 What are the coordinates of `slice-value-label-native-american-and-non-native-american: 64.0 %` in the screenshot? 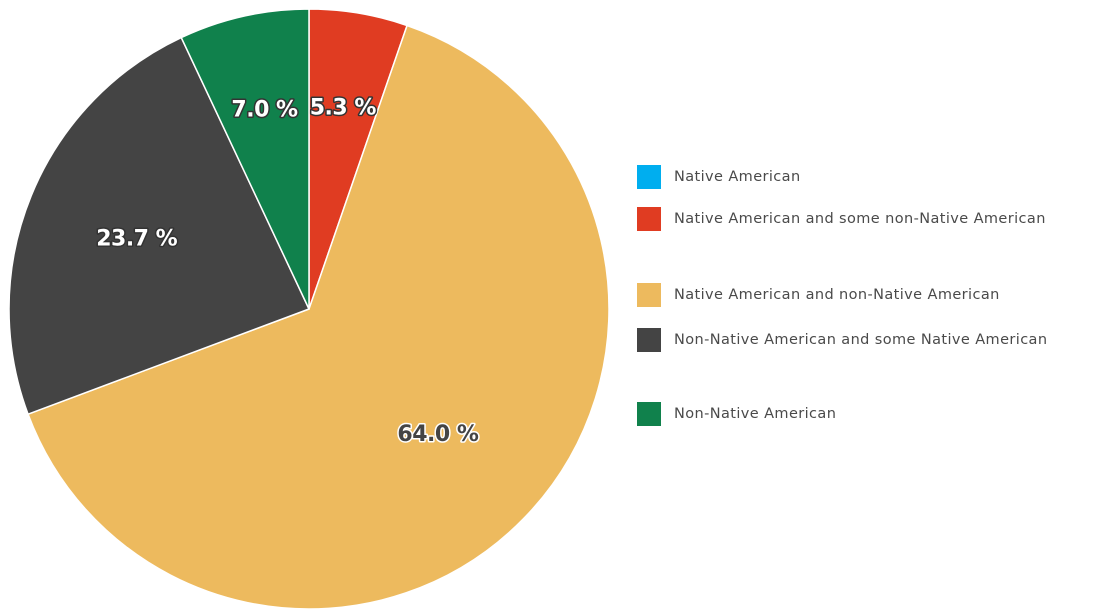 It's located at (437, 434).